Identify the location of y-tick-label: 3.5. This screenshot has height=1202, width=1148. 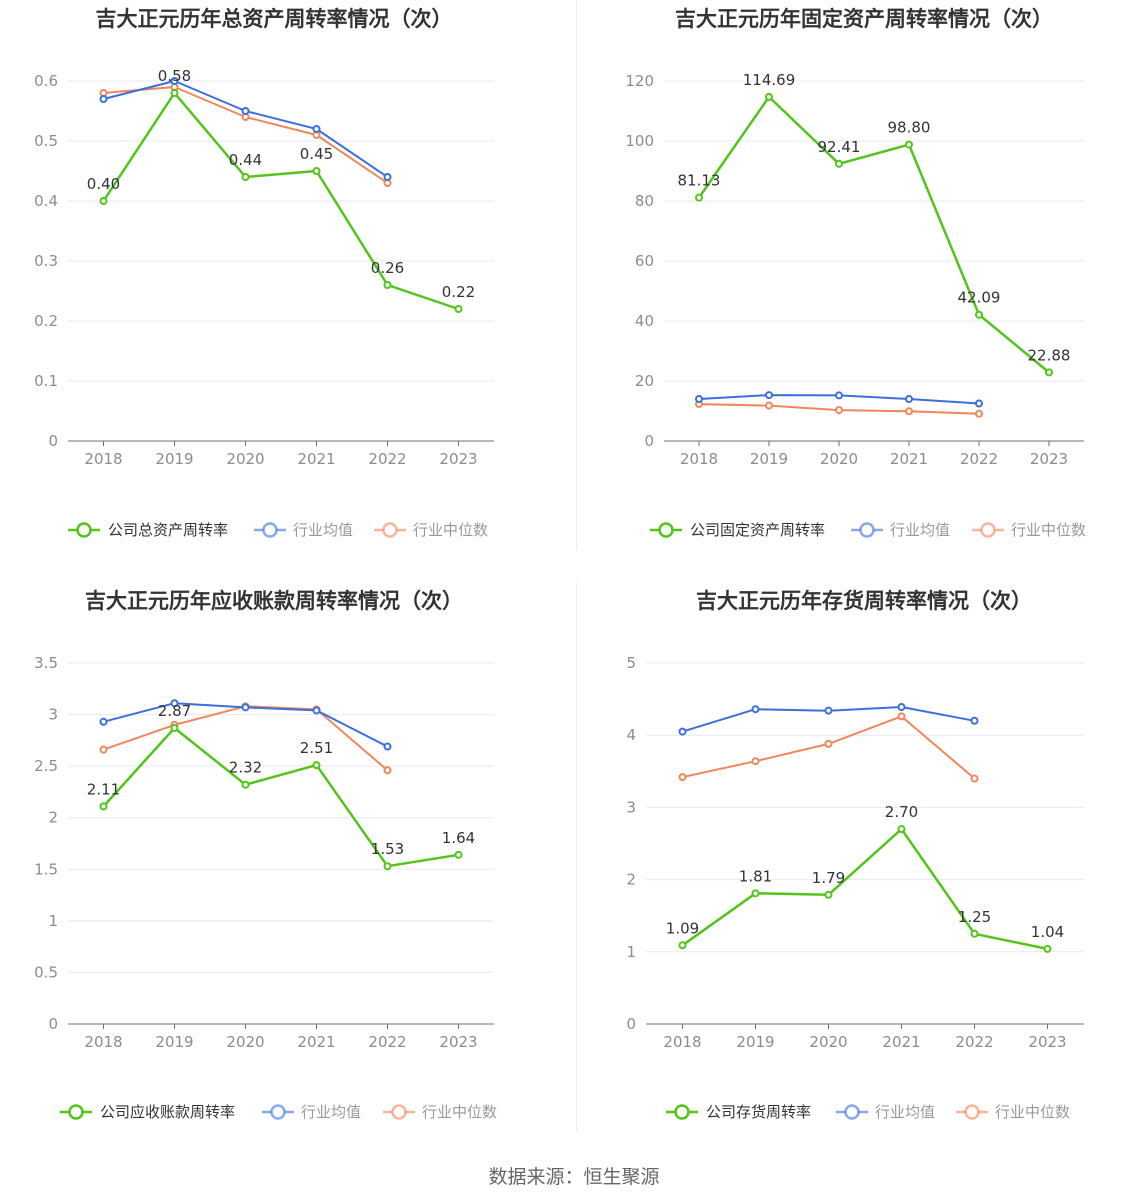
(46, 663).